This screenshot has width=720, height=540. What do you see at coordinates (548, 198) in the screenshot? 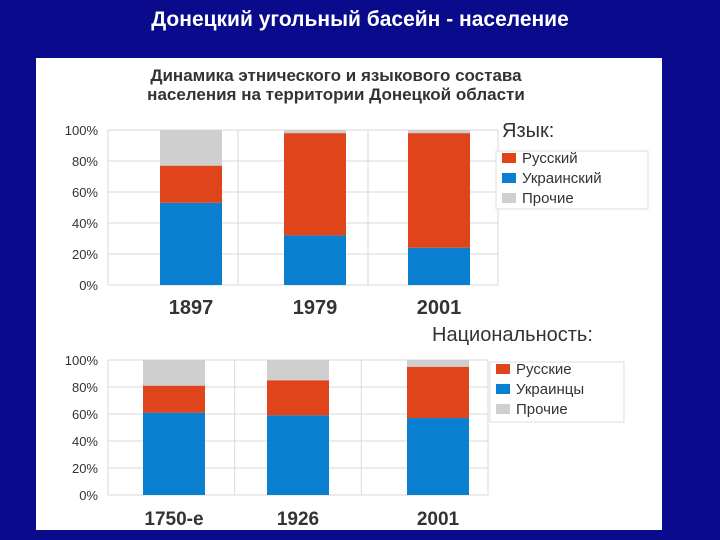
I see `chart1-legend-label: Прочие` at bounding box center [548, 198].